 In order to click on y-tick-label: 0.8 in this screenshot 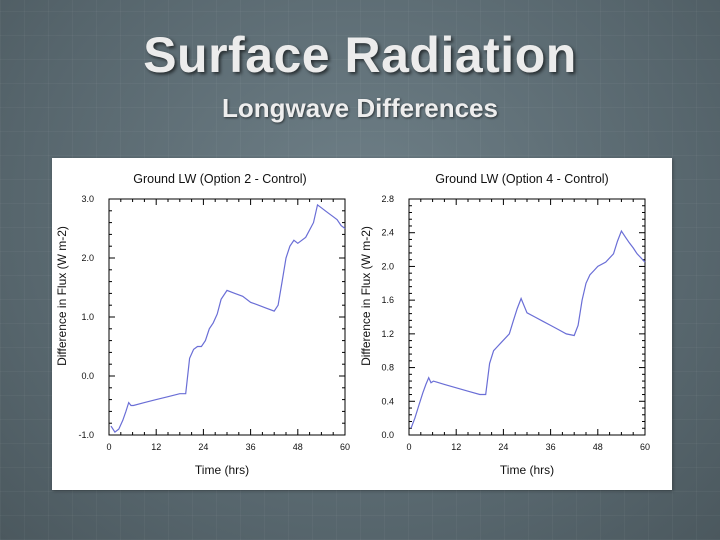, I will do `click(387, 368)`.